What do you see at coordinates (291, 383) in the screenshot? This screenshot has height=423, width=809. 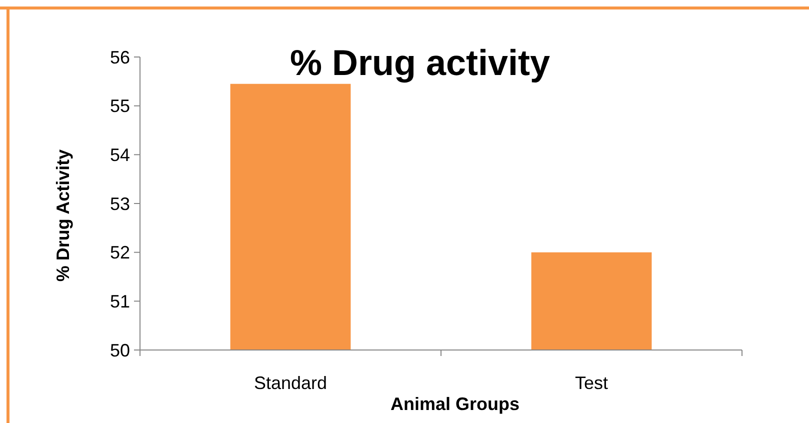 I see `x-tick-label: Standard` at bounding box center [291, 383].